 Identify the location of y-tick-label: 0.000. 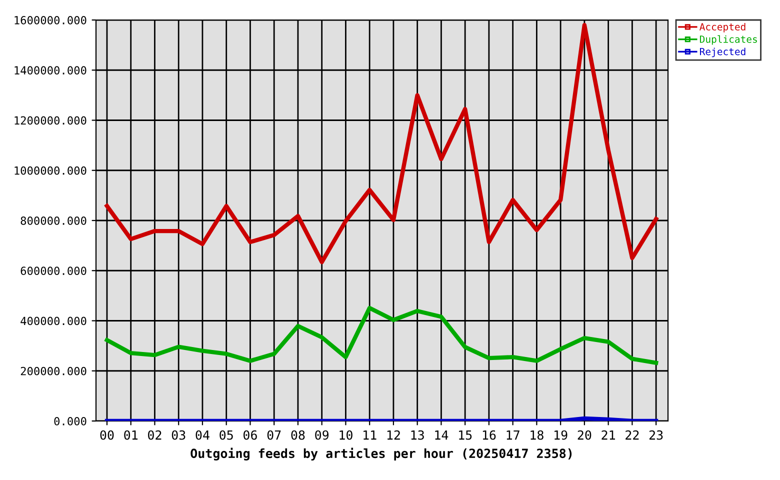
(70, 421).